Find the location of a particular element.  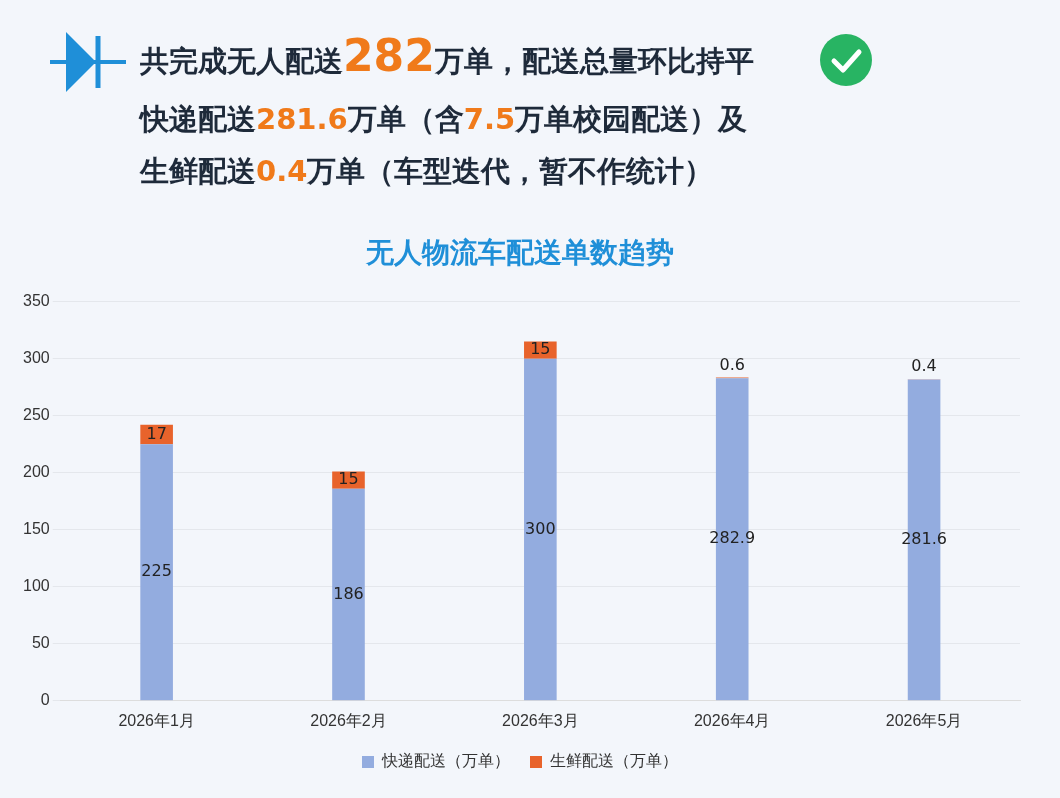

data-label: 300 is located at coordinates (540, 528).